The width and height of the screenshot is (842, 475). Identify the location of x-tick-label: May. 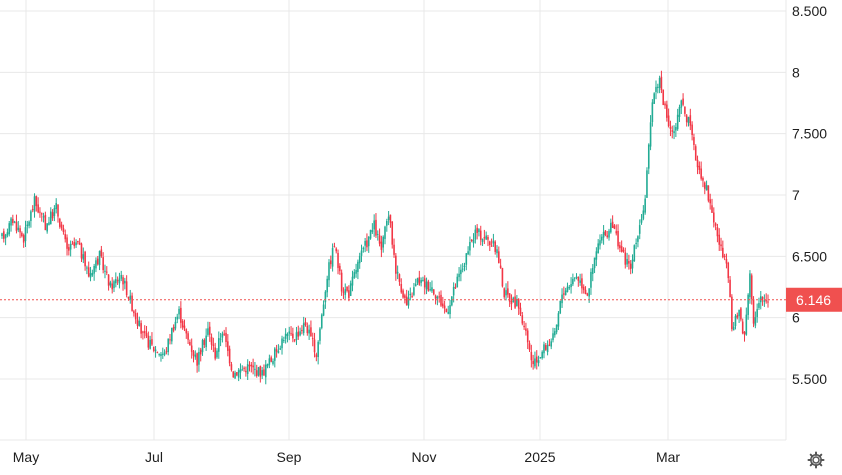
(26, 457).